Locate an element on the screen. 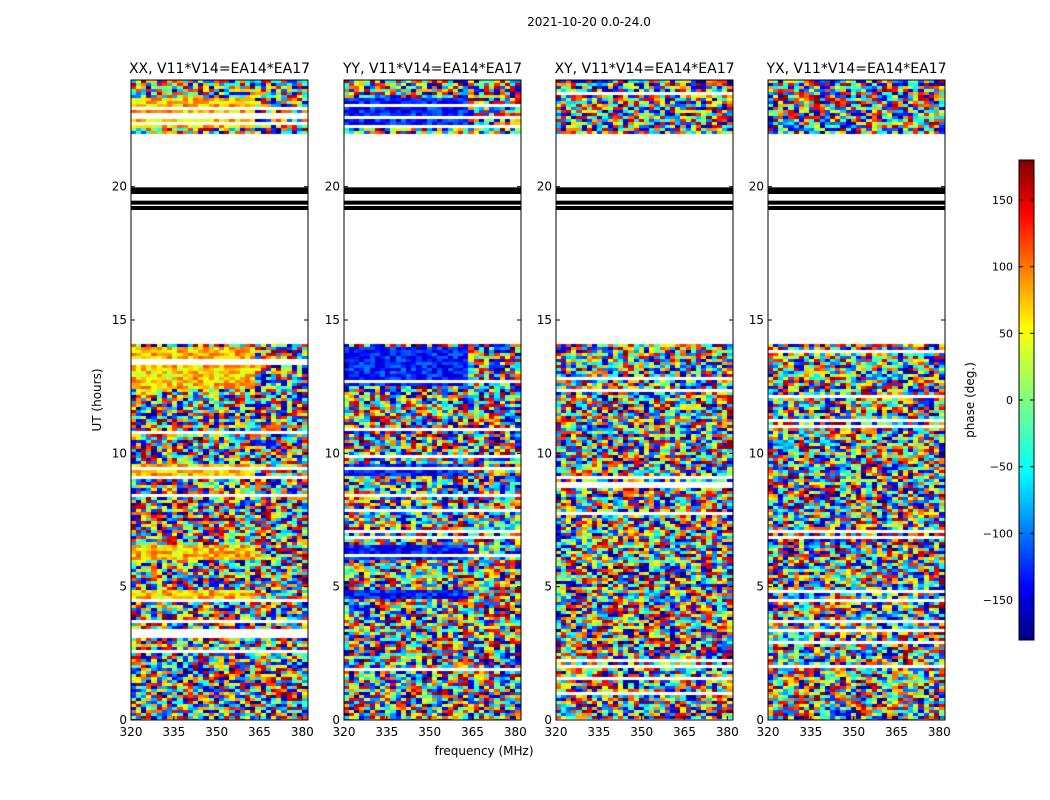  colorbar: −150 −100 −50 0 50 100 150 is located at coordinates (1009, 400).